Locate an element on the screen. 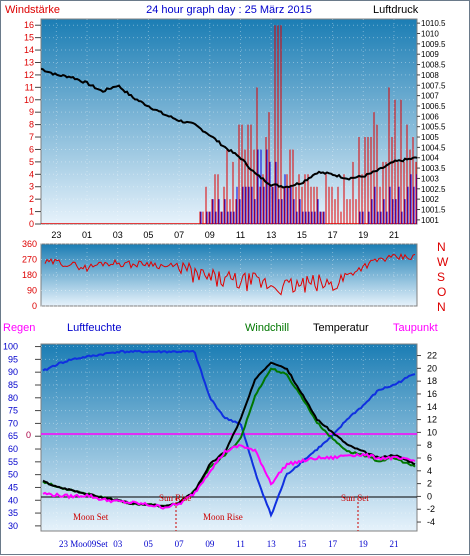 The width and height of the screenshot is (470, 556). pressure-tick-label: 1004 is located at coordinates (430, 158).